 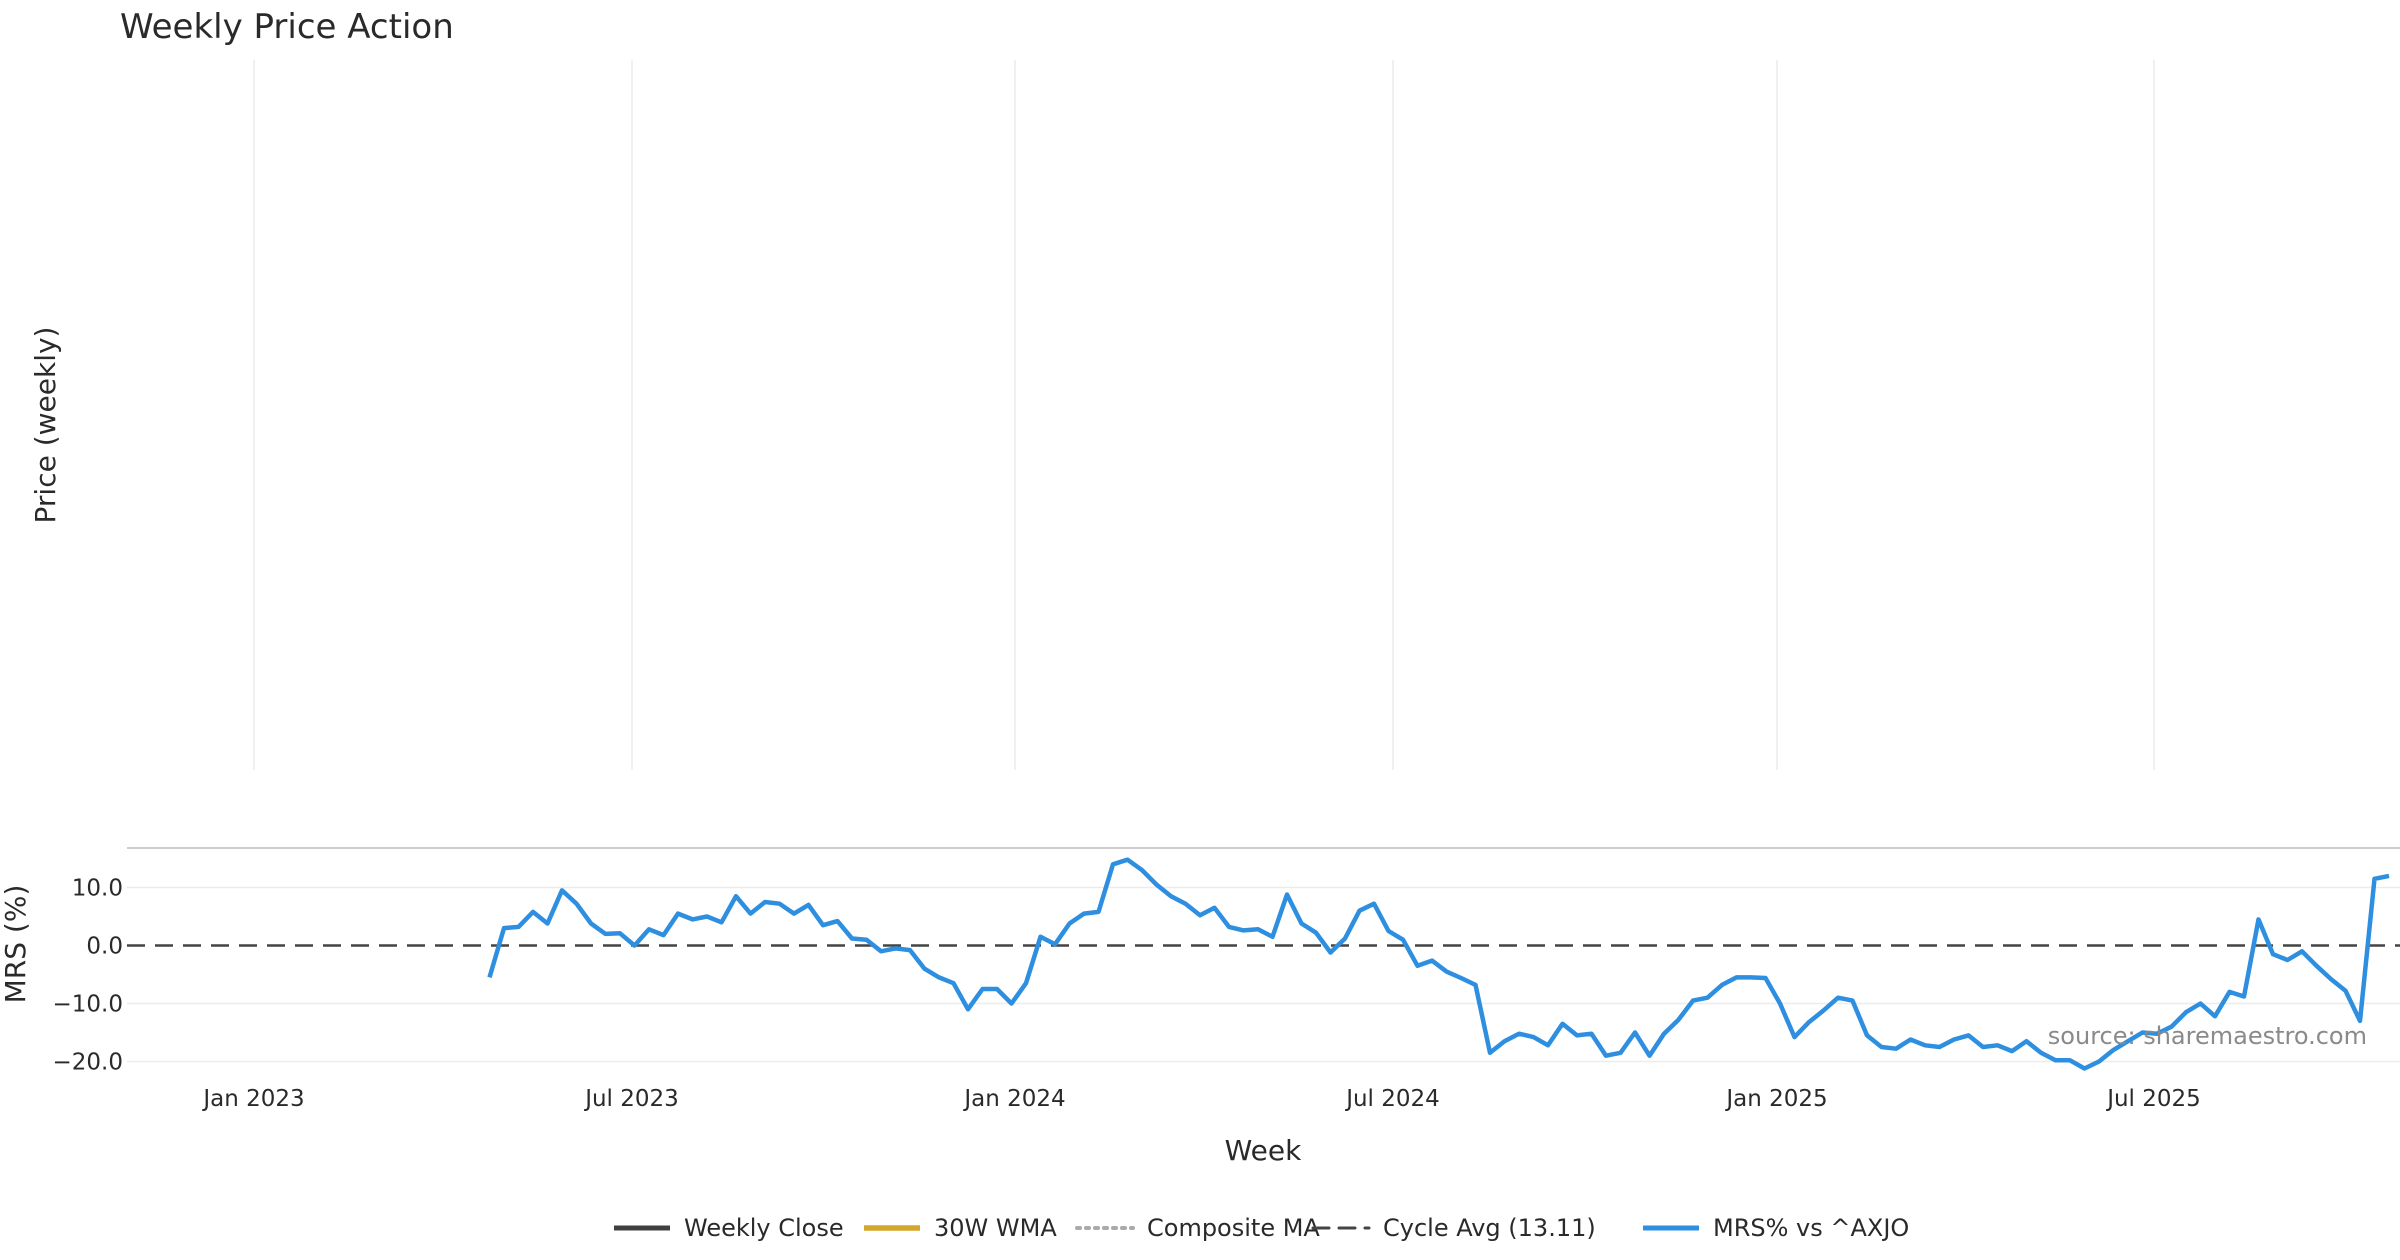 What do you see at coordinates (1775, 1099) in the screenshot?
I see `x-tick-label: Jan 2025` at bounding box center [1775, 1099].